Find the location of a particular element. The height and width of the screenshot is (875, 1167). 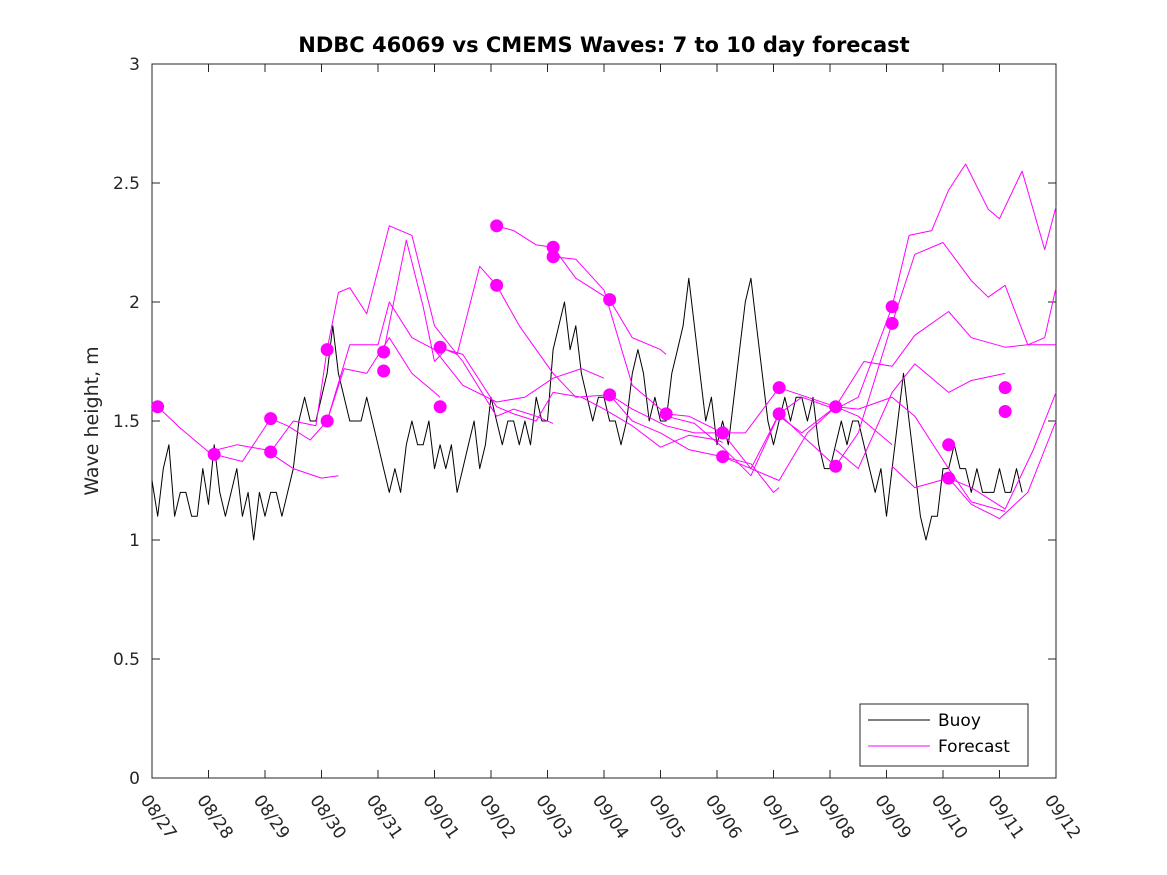

y-axis-label: Wave height, m is located at coordinates (92, 420).